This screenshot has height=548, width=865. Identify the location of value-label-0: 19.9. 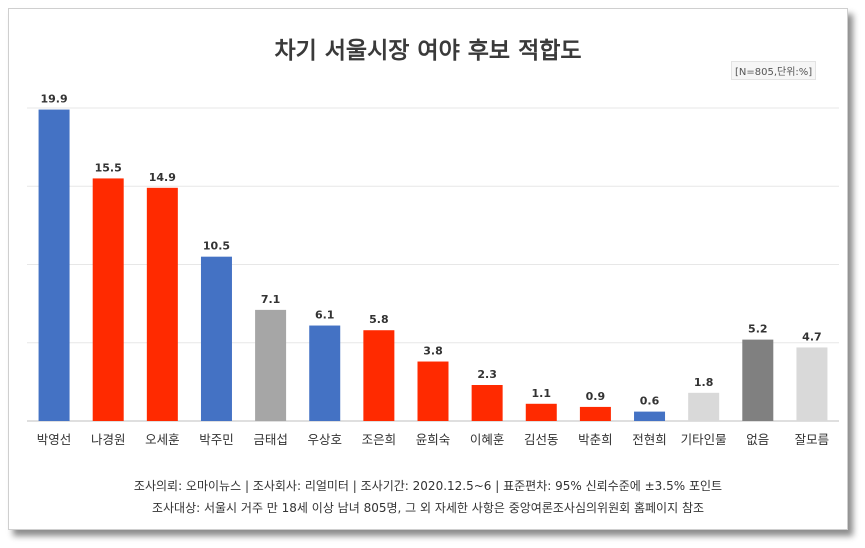
(53, 99).